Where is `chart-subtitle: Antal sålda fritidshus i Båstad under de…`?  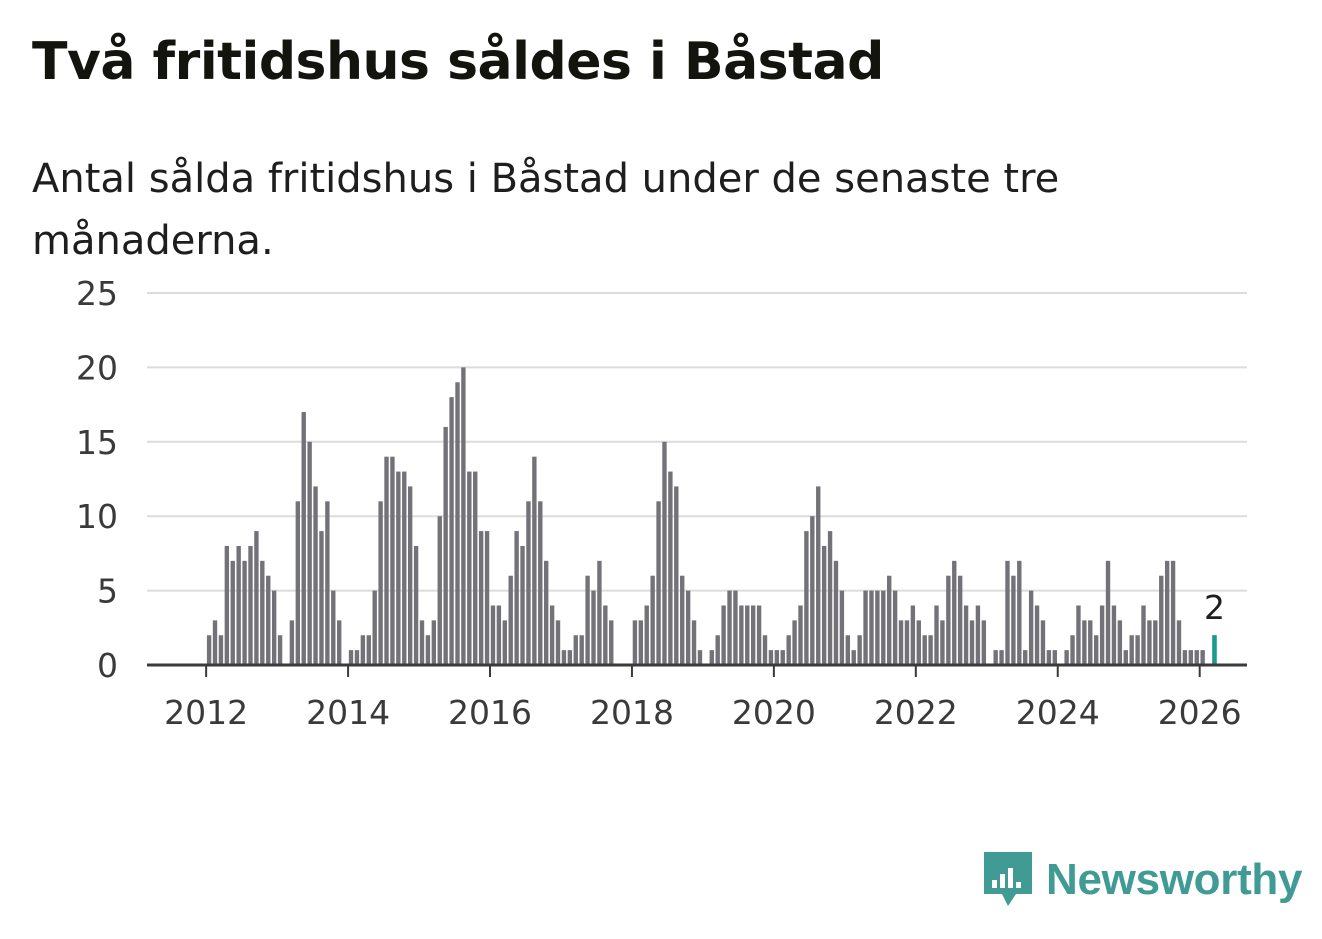
chart-subtitle: Antal sålda fritidshus i Båstad under de… is located at coordinates (546, 210).